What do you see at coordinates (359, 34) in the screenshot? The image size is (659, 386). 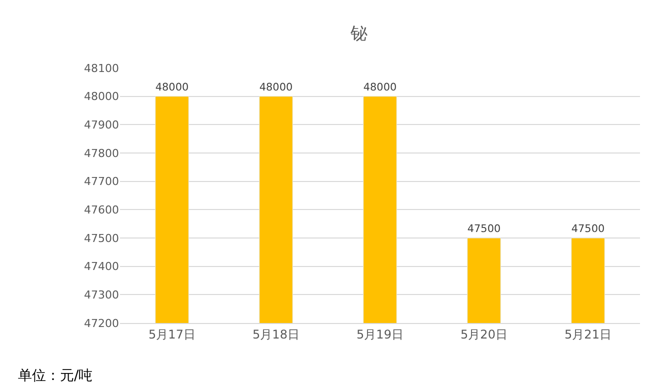 I see `chart-title: 铋` at bounding box center [359, 34].